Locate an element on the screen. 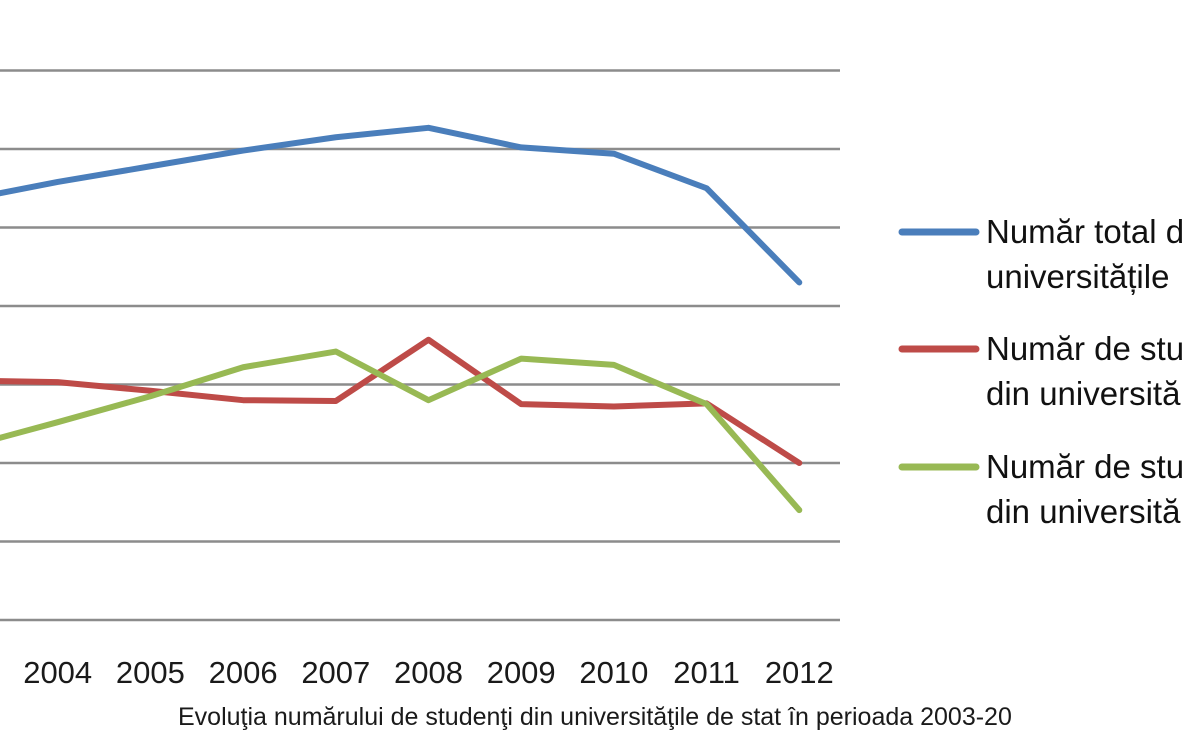 This screenshot has width=1199, height=750. legend-label-1: universitățile is located at coordinates (1077, 276).